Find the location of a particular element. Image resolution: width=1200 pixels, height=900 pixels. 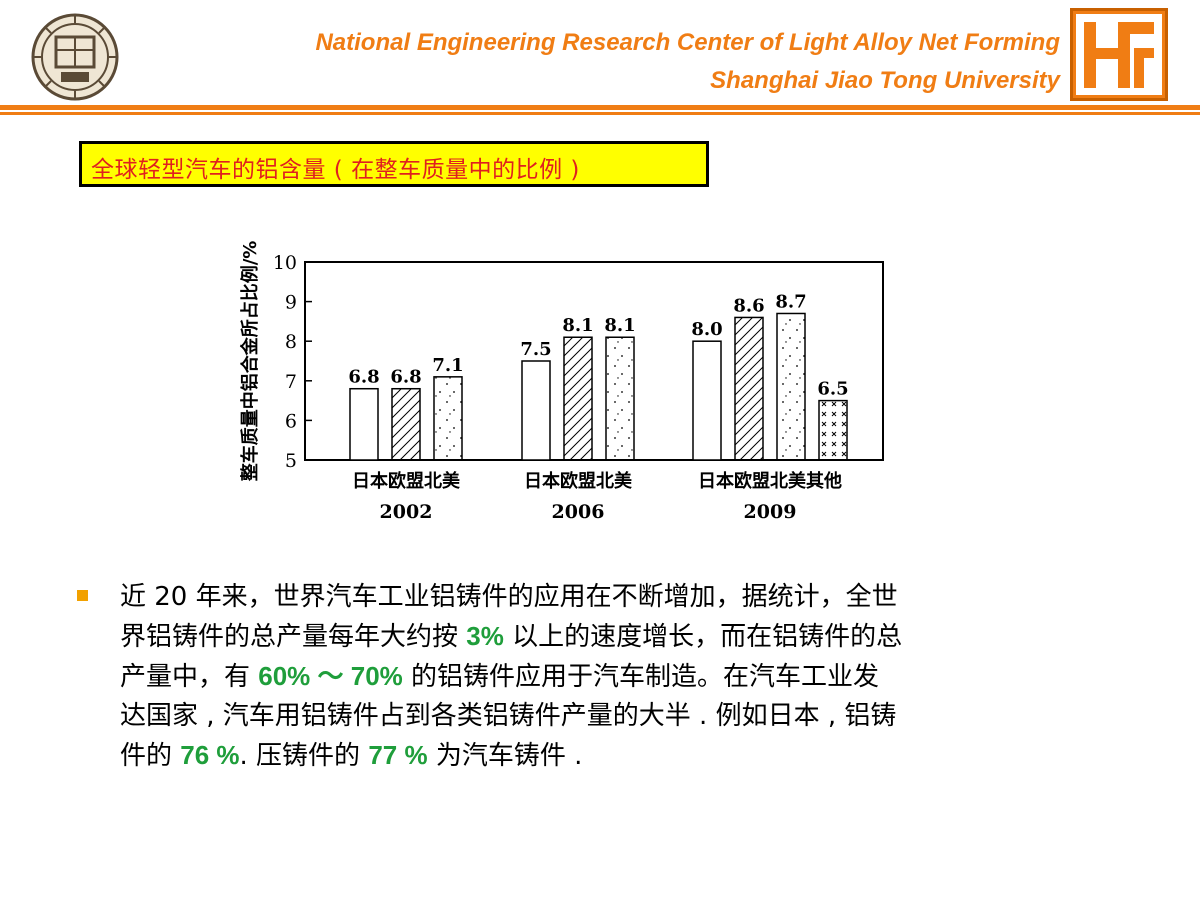

header-university-name: Shanghai Jiao Tong University is located at coordinates (885, 80).